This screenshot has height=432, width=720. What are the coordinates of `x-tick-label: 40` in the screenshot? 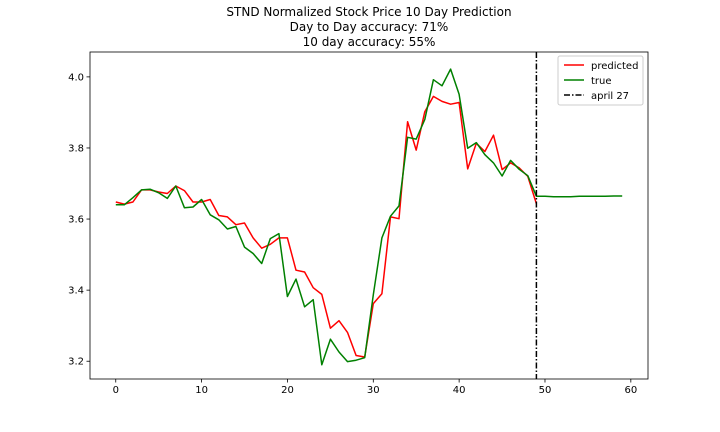 It's located at (459, 390).